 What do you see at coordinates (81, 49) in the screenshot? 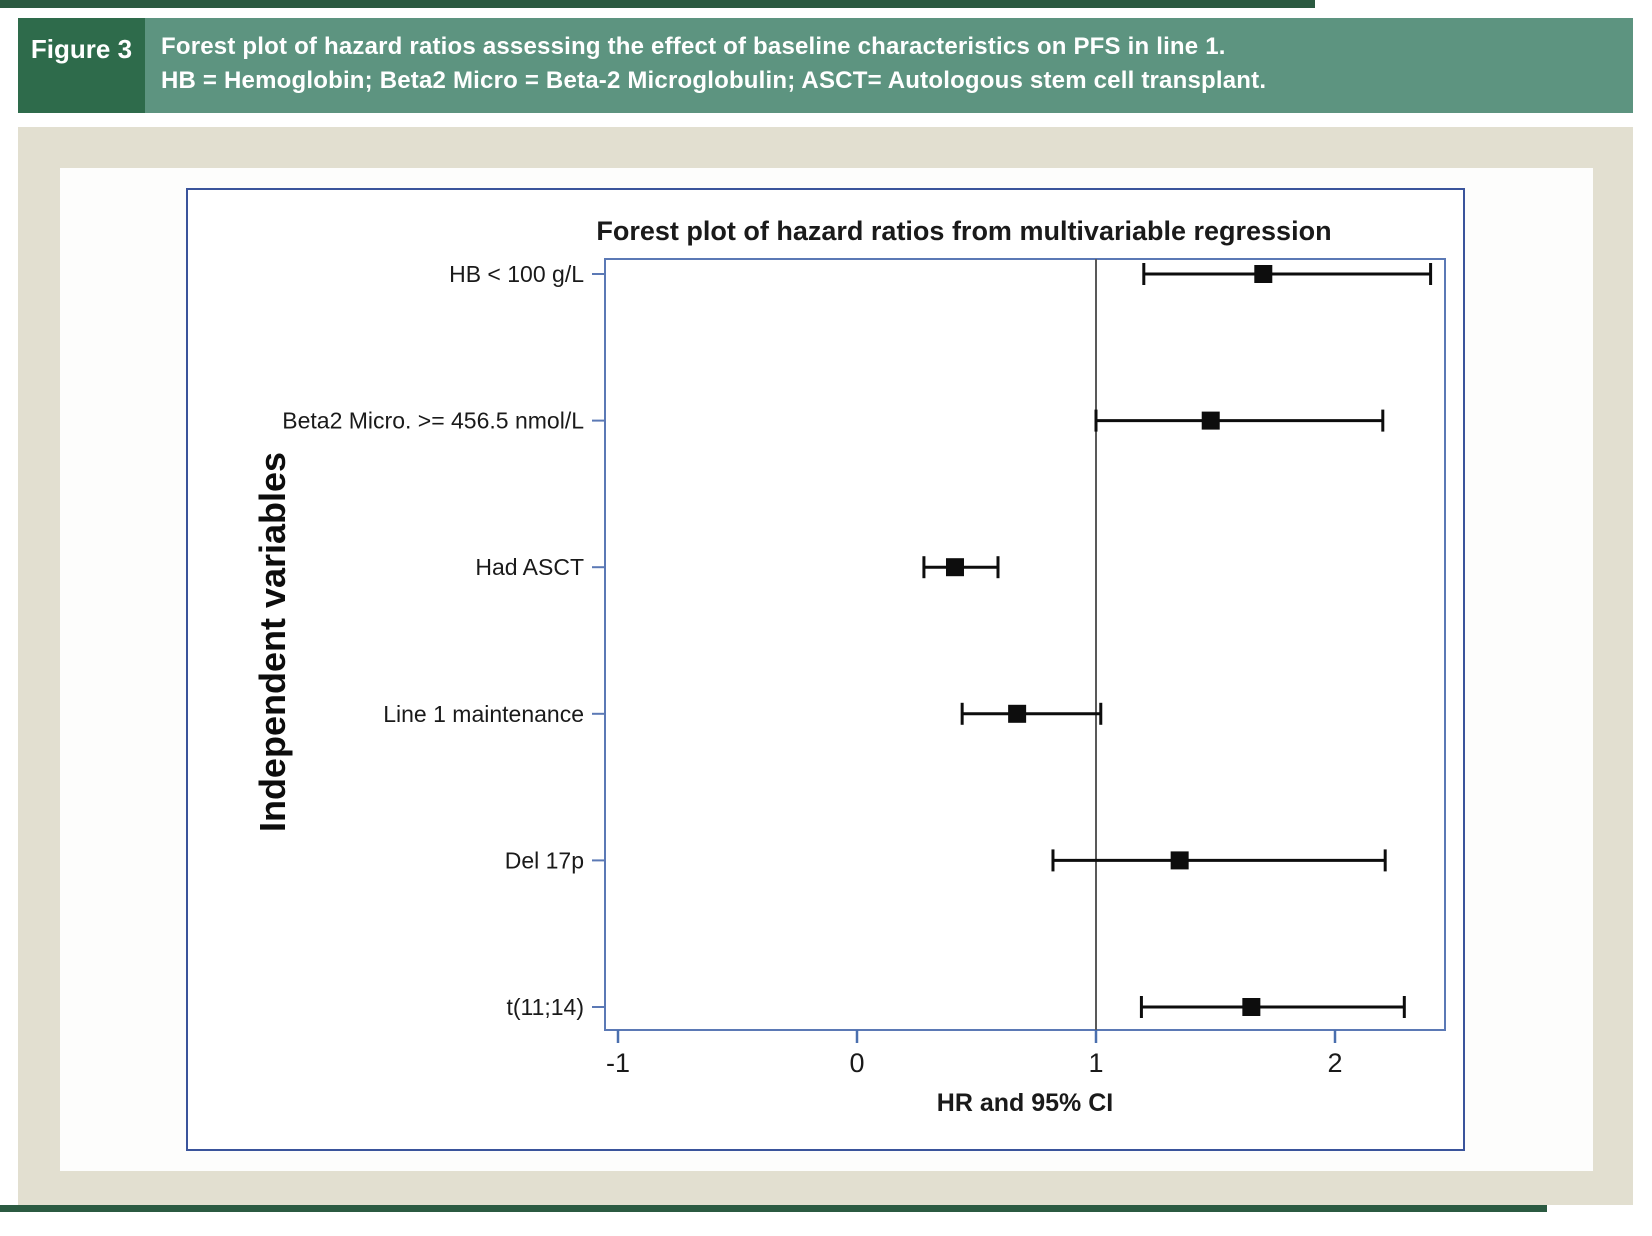
I see `figure-label-text: Figure 3` at bounding box center [81, 49].